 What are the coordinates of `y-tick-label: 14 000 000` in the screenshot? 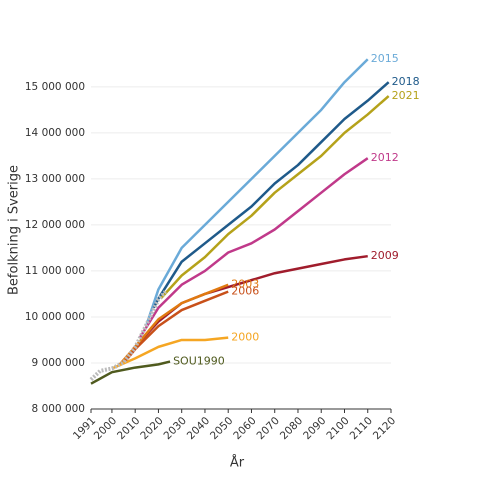 It's located at (55, 133).